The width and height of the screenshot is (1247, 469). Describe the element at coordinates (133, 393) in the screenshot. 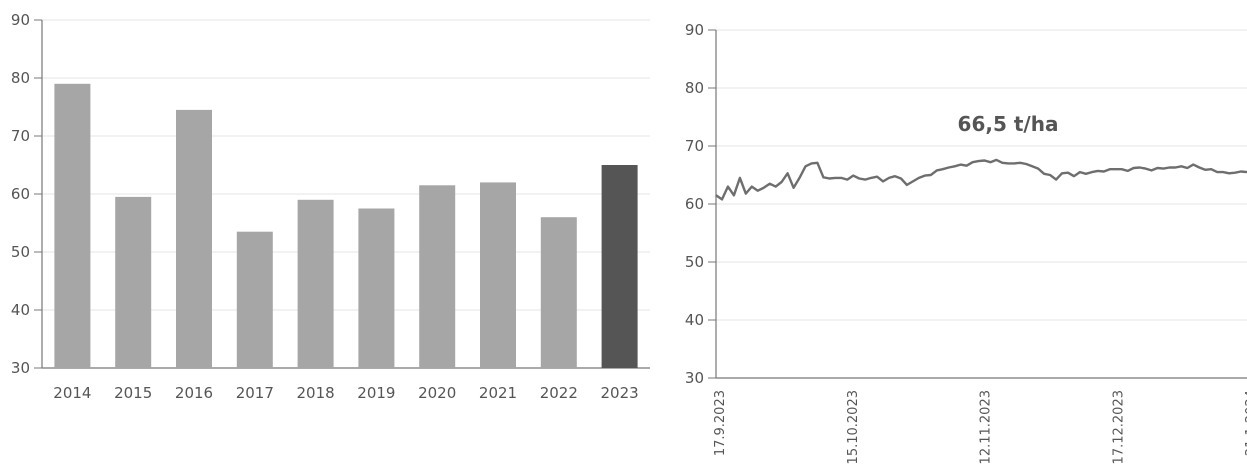

I see `x-tick-label: 2015` at that location.